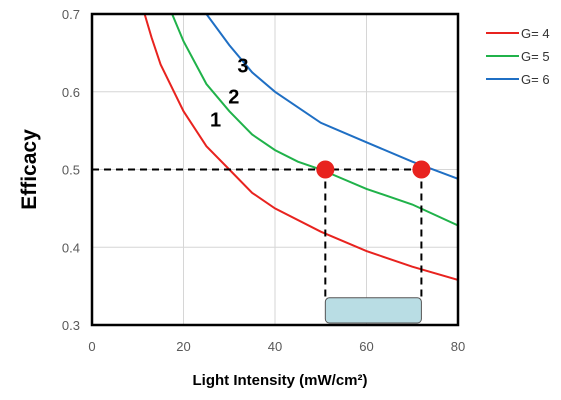 This screenshot has width=561, height=400. I want to click on legend-label-3: G= 6, so click(535, 79).